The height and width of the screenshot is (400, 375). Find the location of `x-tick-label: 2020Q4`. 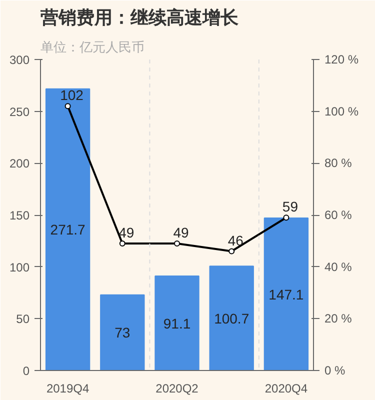

x-tick-label: 2020Q4 is located at coordinates (286, 389).